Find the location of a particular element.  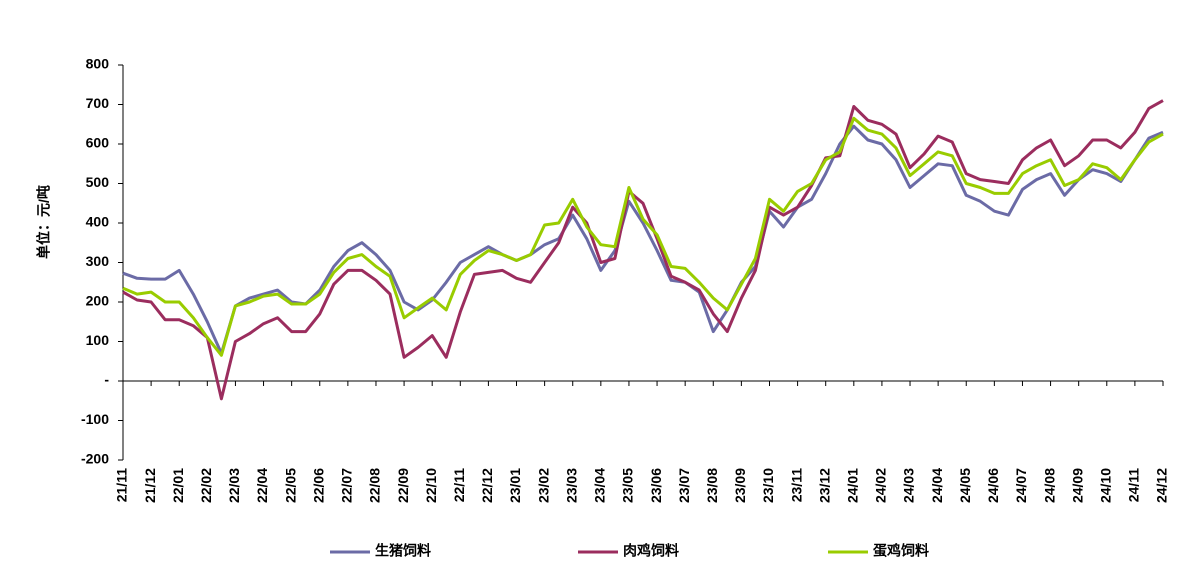

y-tick-label: -200 is located at coordinates (95, 459).